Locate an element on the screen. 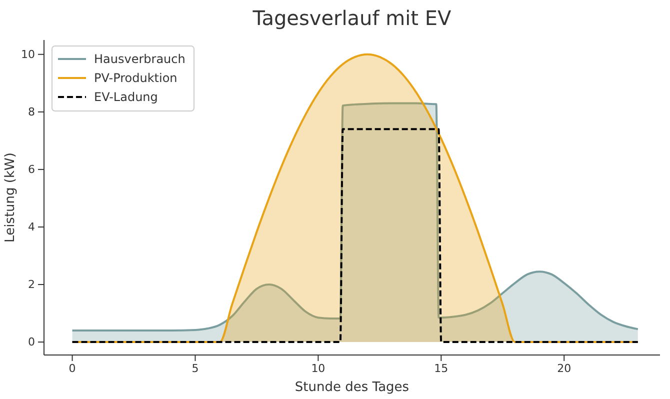 Image resolution: width=670 pixels, height=399 pixels. y-tick-label: 4 is located at coordinates (31, 227).